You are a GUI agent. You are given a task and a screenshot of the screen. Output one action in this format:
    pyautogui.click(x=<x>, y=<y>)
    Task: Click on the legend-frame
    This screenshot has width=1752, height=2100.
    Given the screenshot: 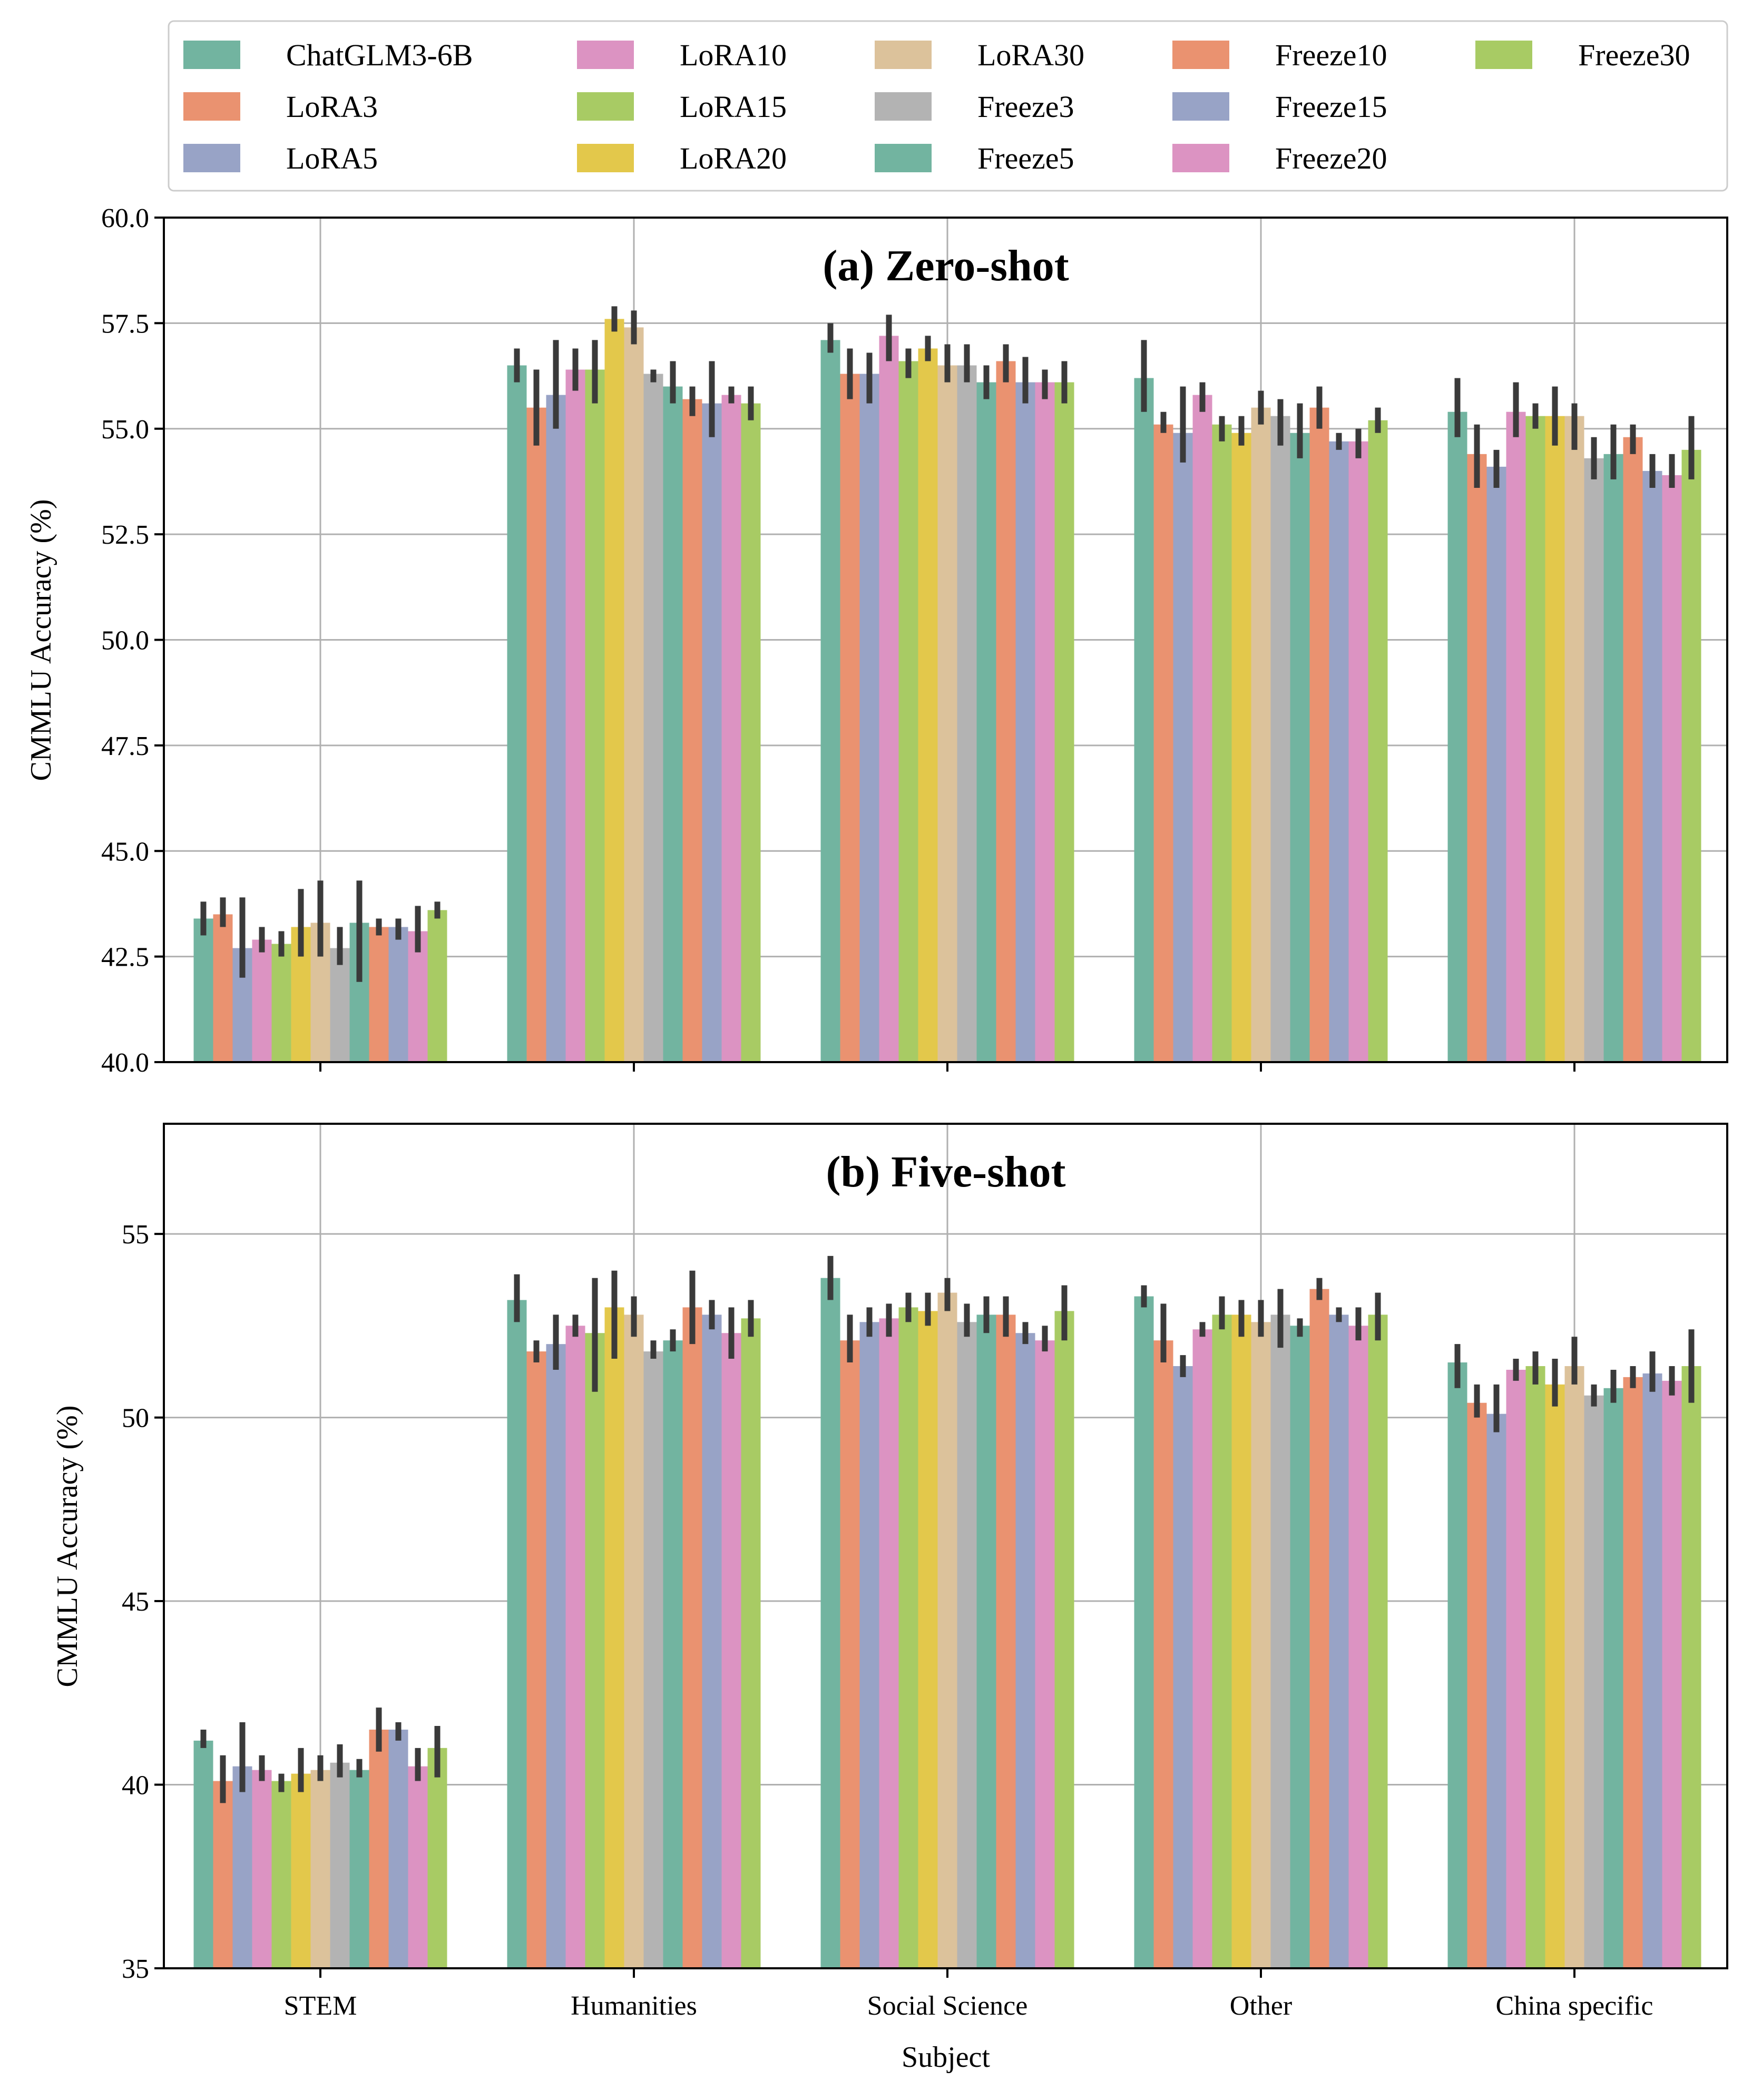 What is the action you would take?
    pyautogui.click(x=948, y=106)
    